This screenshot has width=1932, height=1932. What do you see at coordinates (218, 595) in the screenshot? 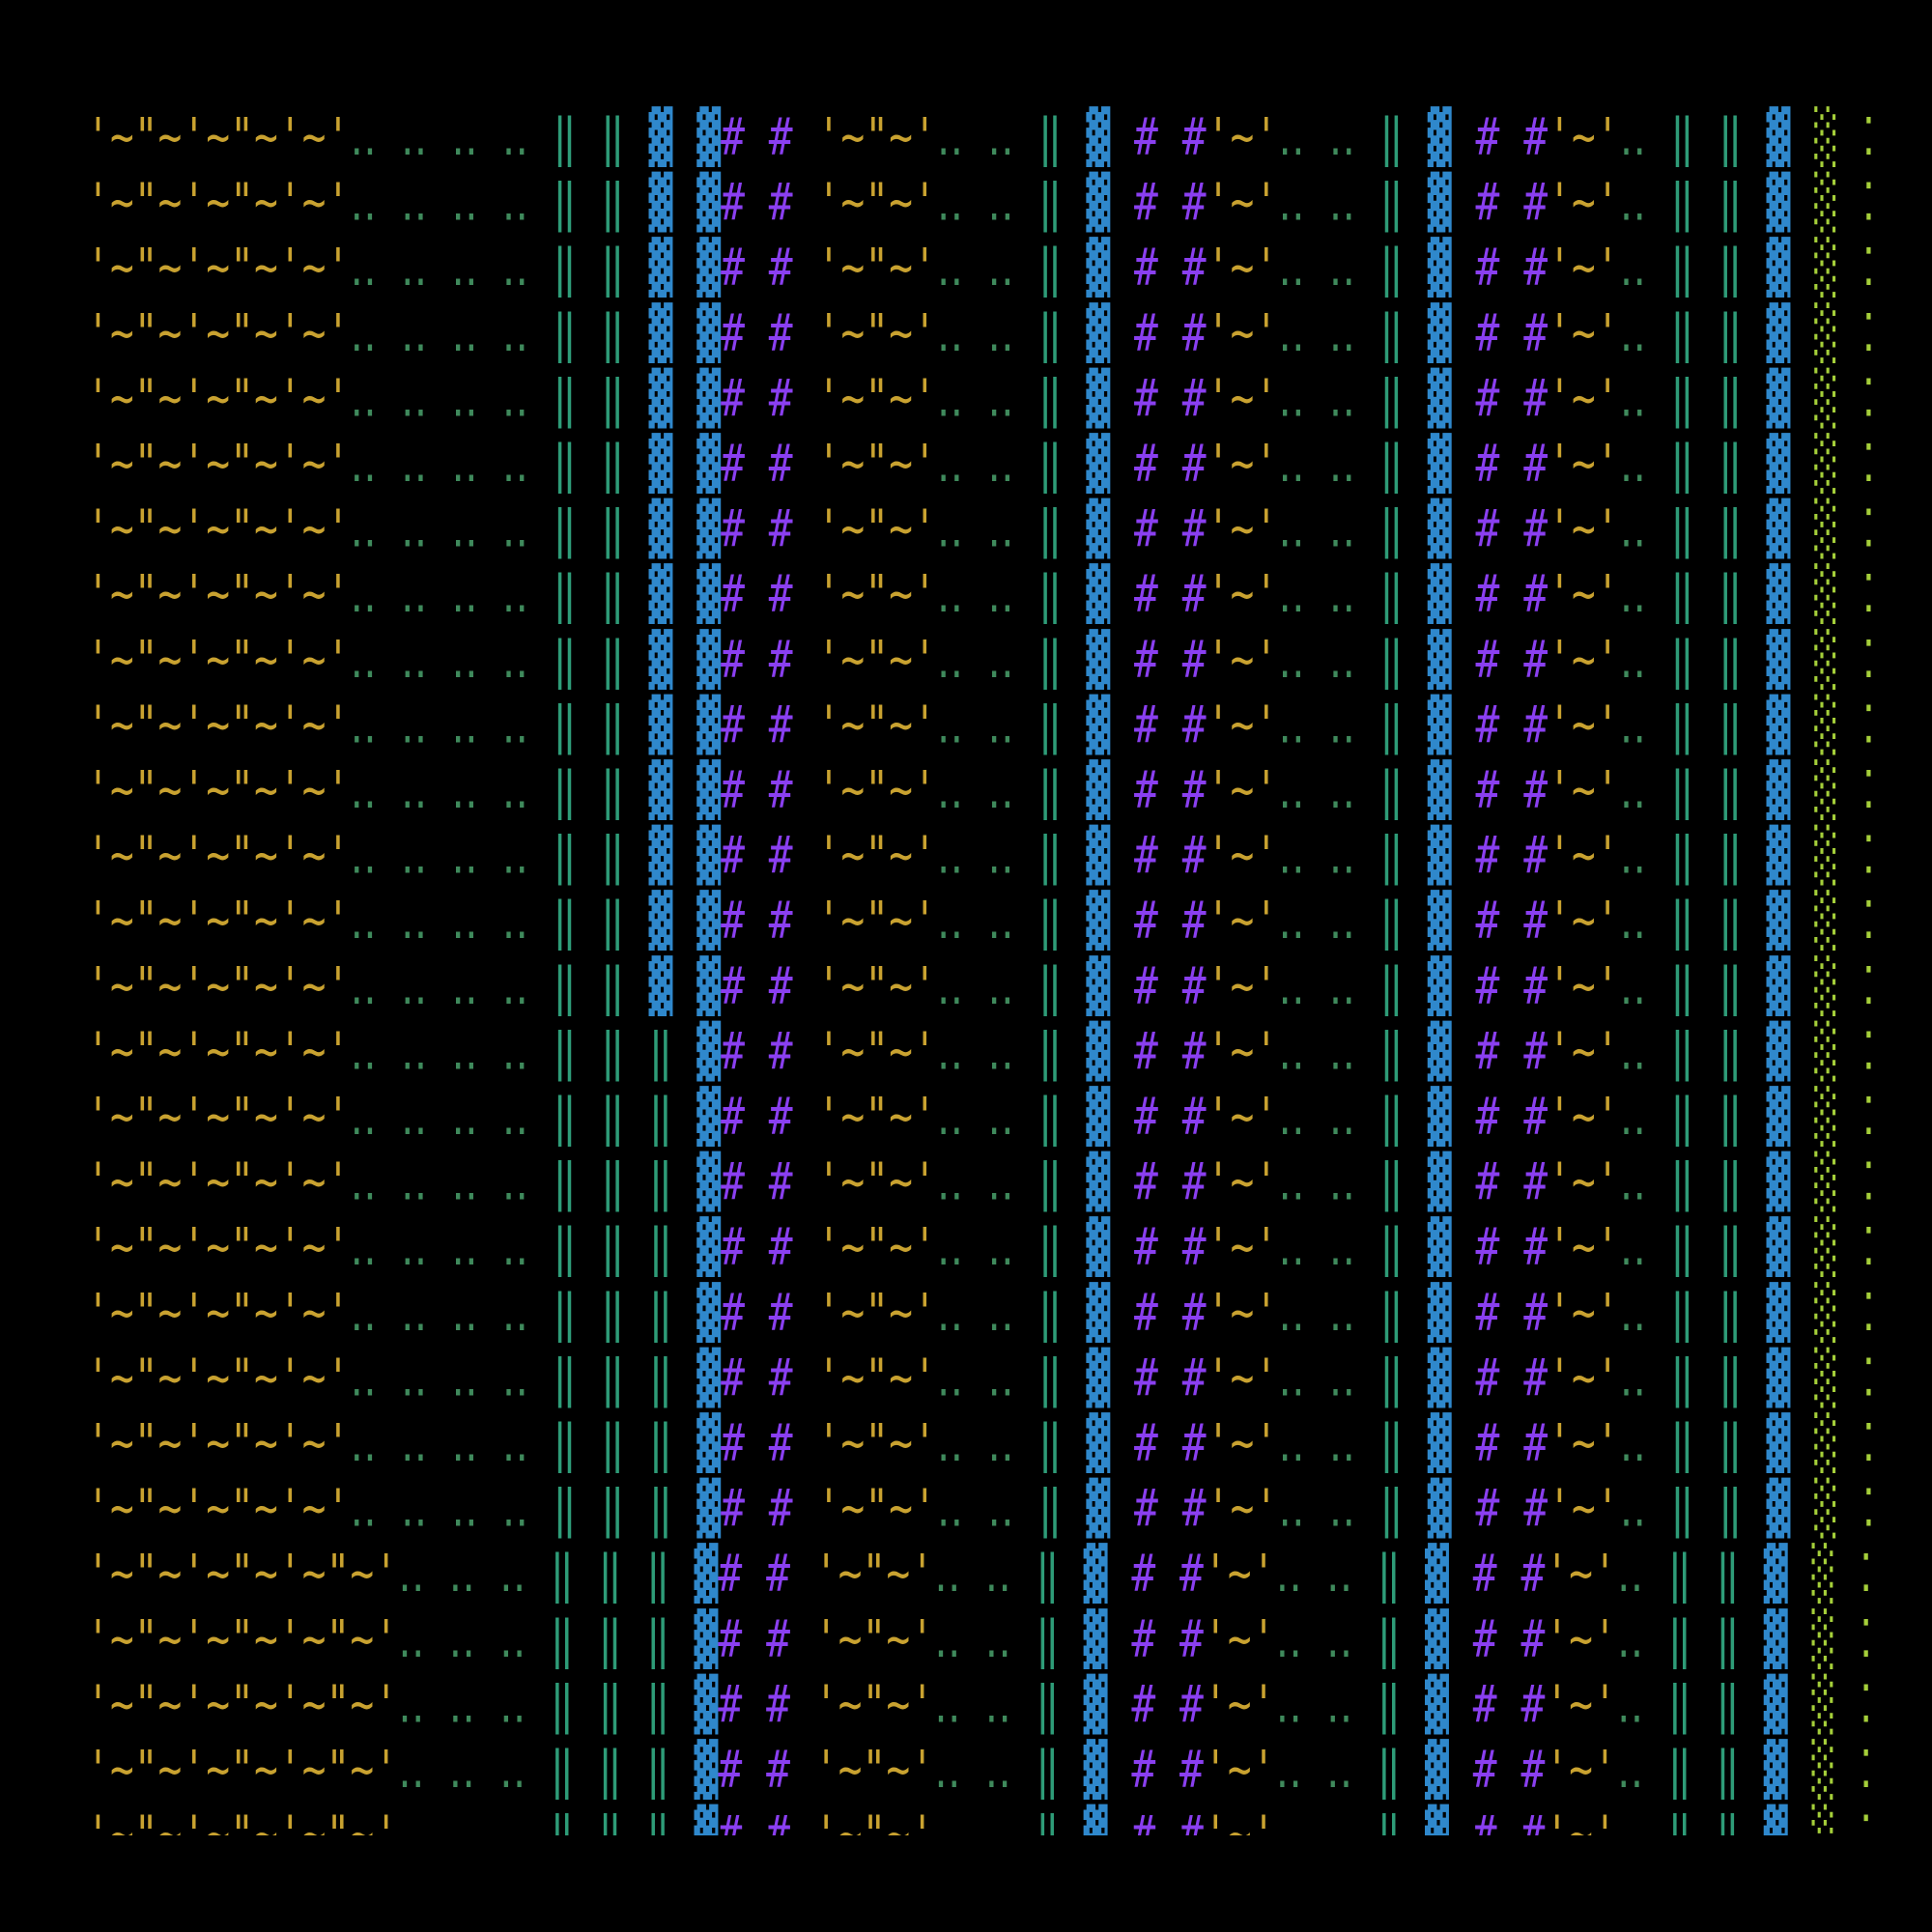
I see `yellow-glyph: '~"~'~"~'~'` at bounding box center [218, 595].